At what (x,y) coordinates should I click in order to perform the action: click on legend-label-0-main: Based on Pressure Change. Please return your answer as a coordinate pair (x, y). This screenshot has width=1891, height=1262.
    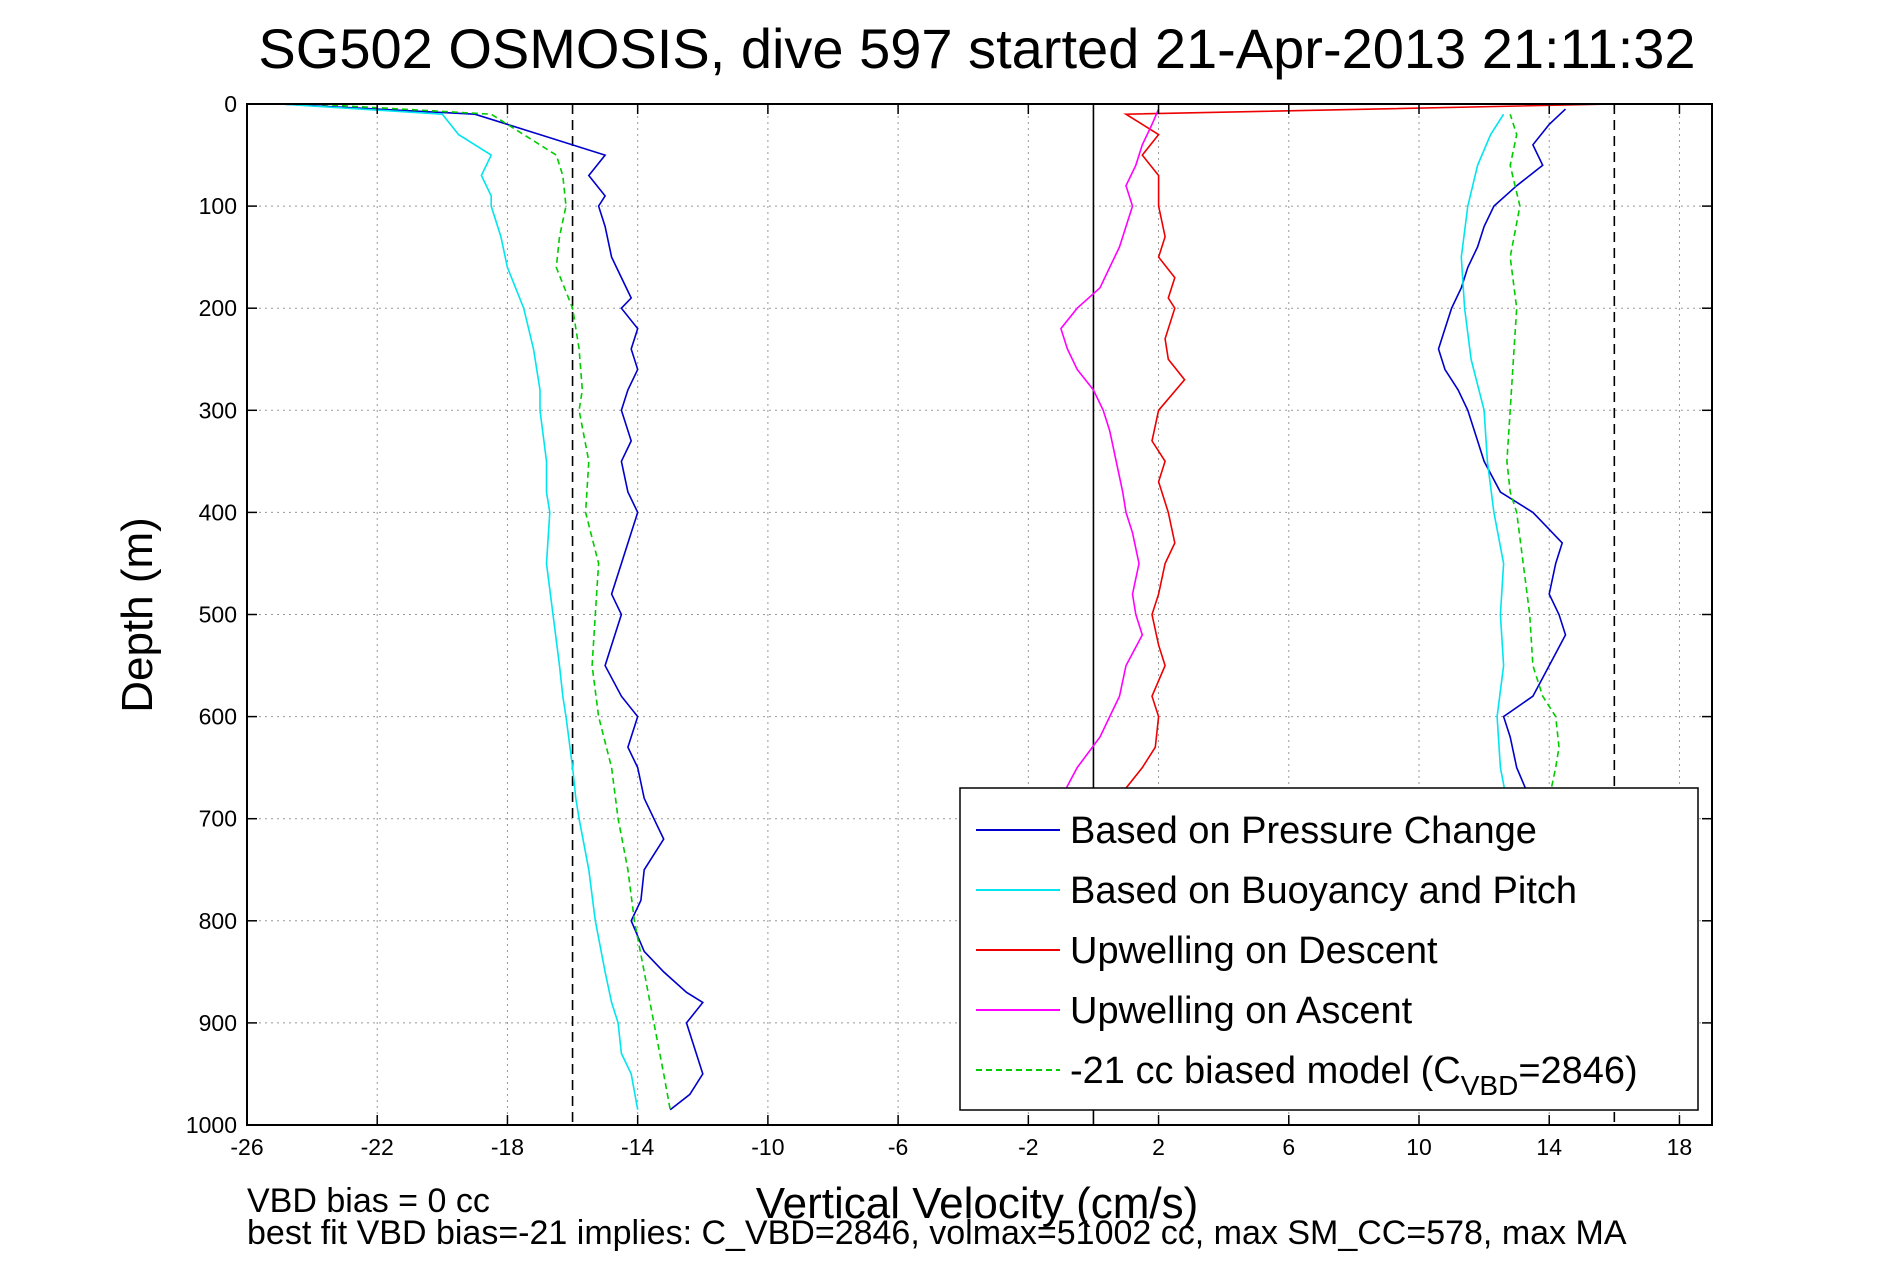
    Looking at the image, I should click on (1303, 831).